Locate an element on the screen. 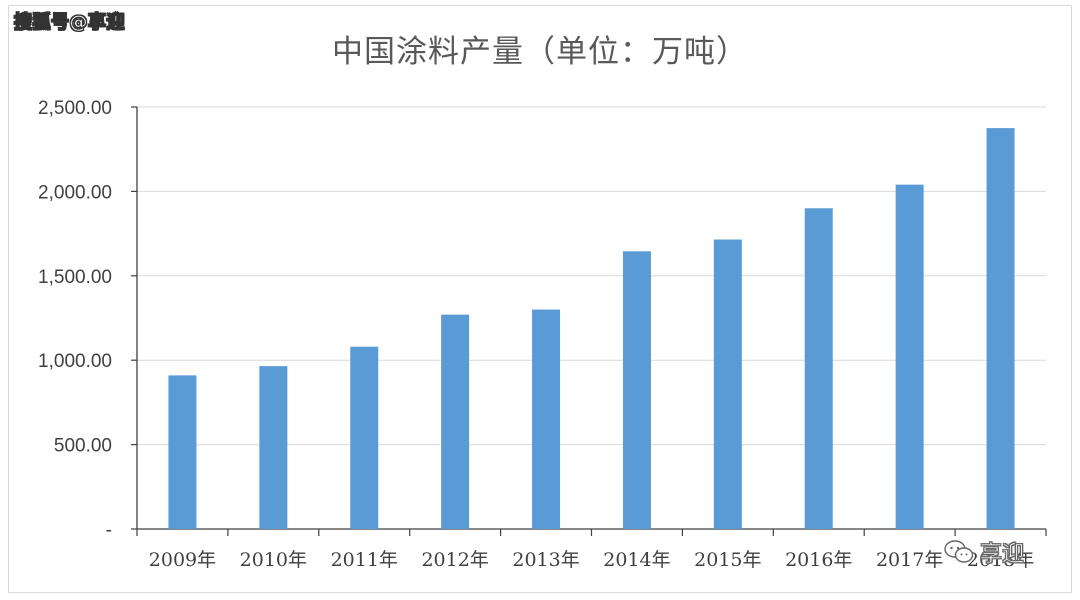 This screenshot has height=600, width=1080. x-tick-label: 2016年 is located at coordinates (818, 560).